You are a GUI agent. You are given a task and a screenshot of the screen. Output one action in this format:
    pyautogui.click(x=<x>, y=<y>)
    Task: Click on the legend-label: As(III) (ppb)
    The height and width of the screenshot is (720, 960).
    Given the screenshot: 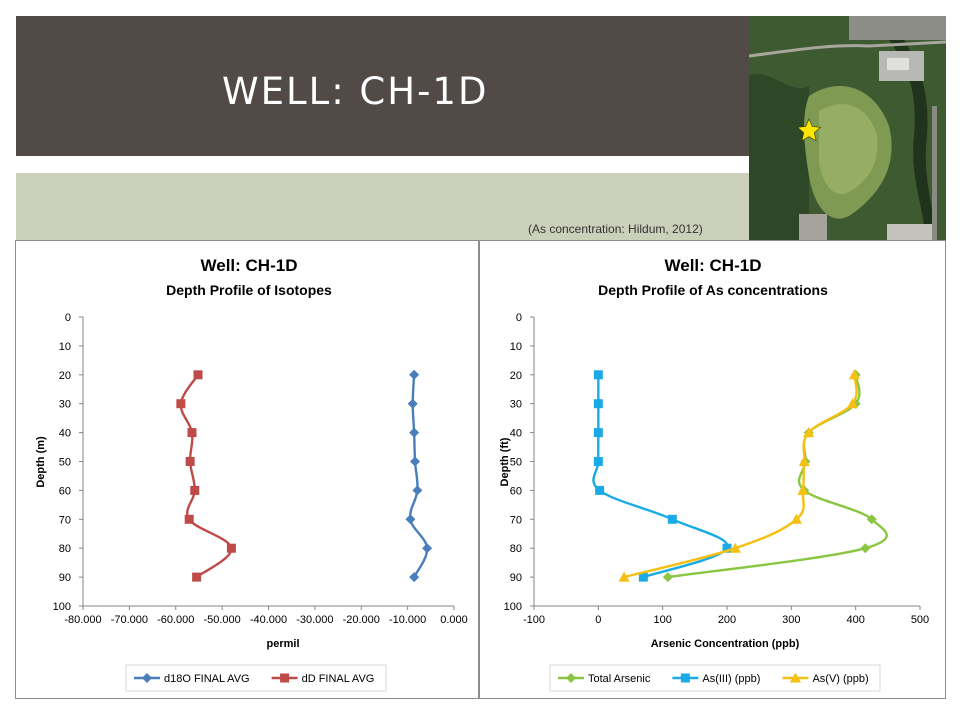 What is the action you would take?
    pyautogui.click(x=731, y=679)
    